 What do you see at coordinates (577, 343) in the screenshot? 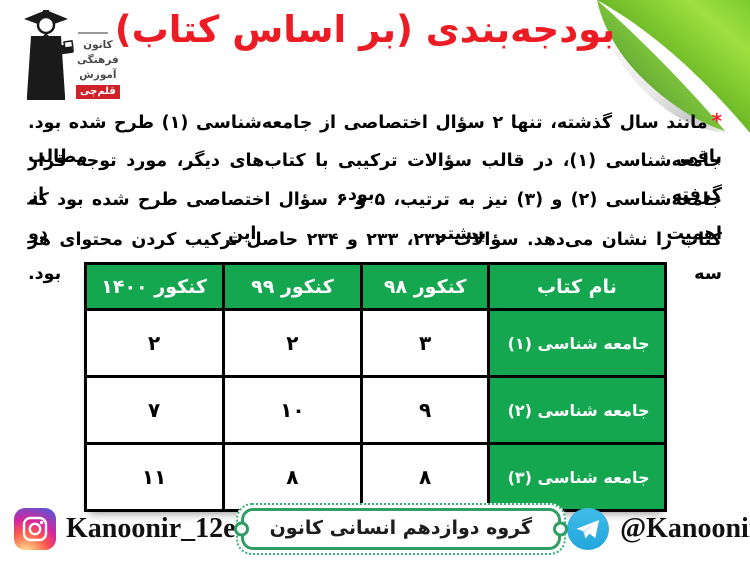
I see `table-cell-book: جامعه شناسی (۱)` at bounding box center [577, 343].